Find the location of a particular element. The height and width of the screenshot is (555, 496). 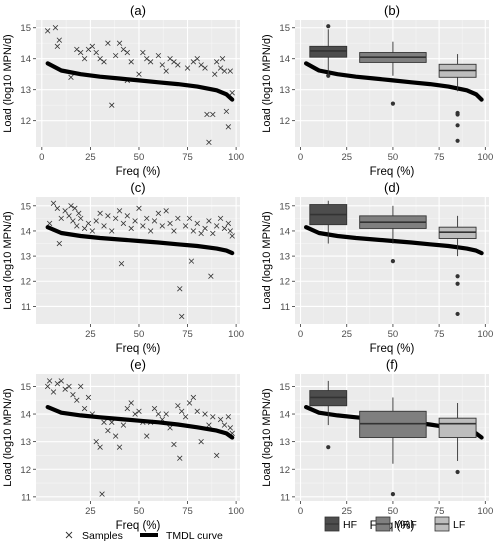

x-tick-label: 50 is located at coordinates (139, 334).